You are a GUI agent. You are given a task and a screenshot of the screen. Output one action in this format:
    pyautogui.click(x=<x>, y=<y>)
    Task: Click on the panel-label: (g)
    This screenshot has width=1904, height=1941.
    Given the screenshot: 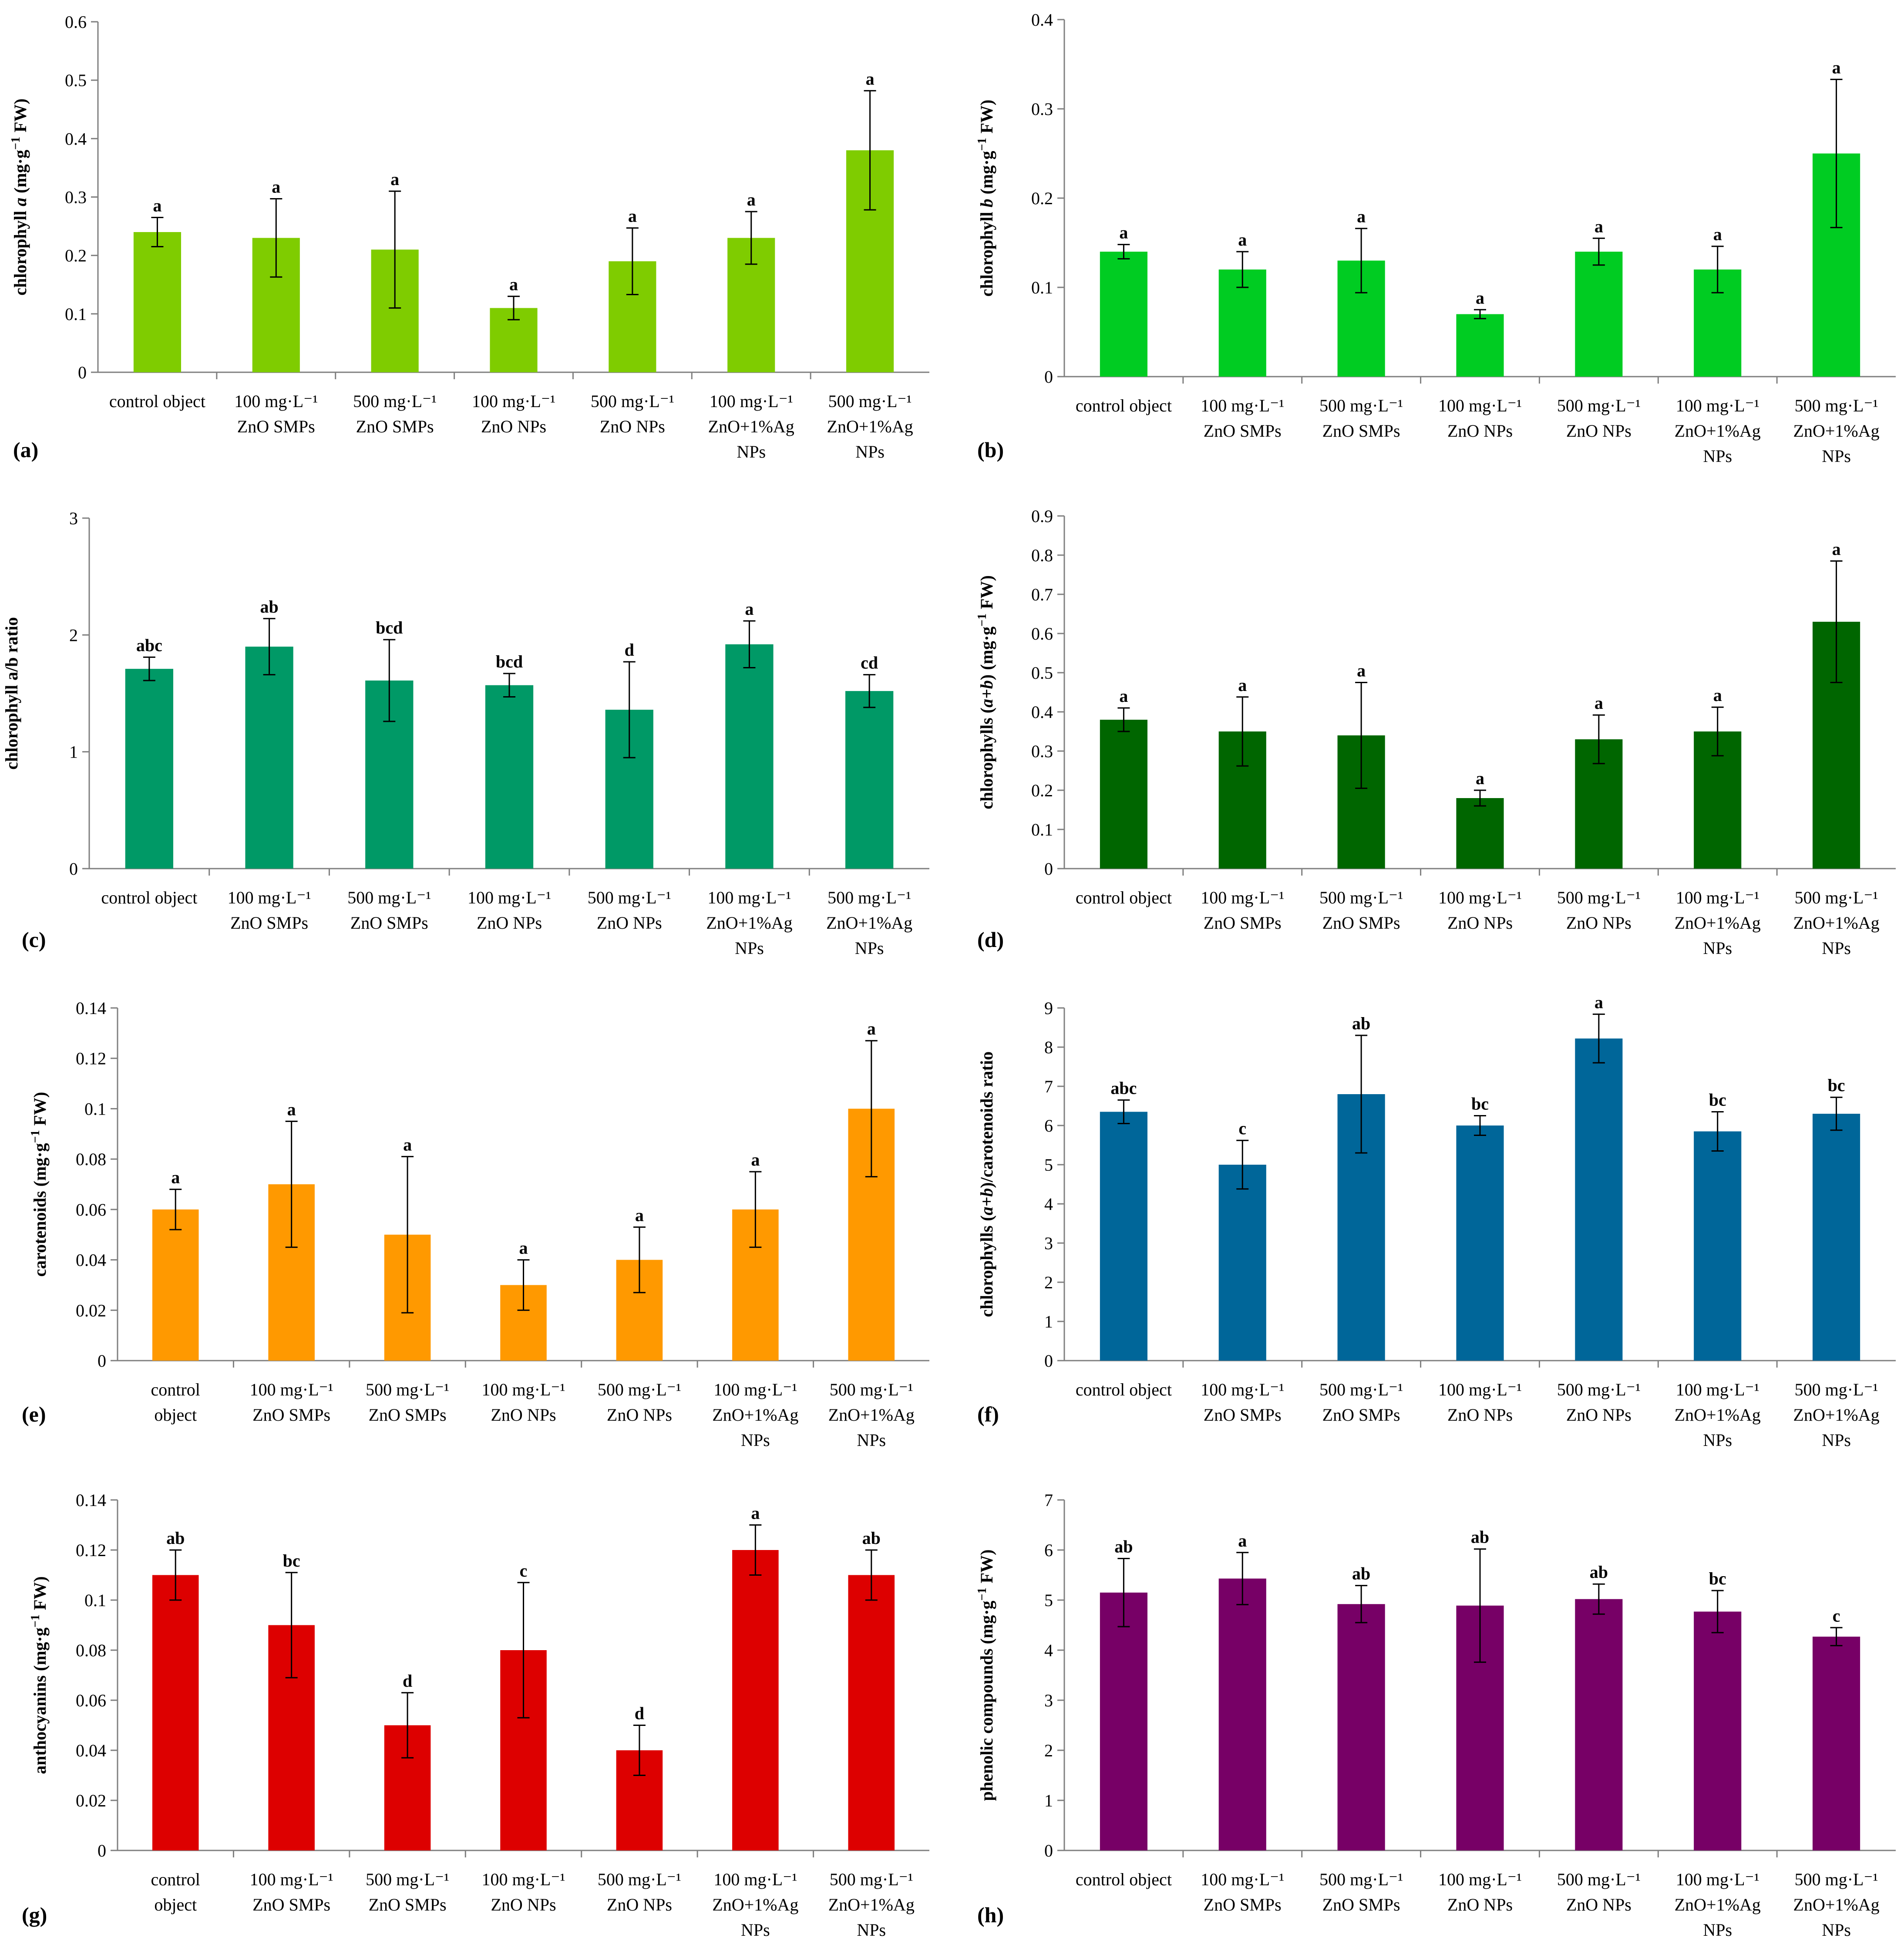 What is the action you would take?
    pyautogui.click(x=34, y=1915)
    